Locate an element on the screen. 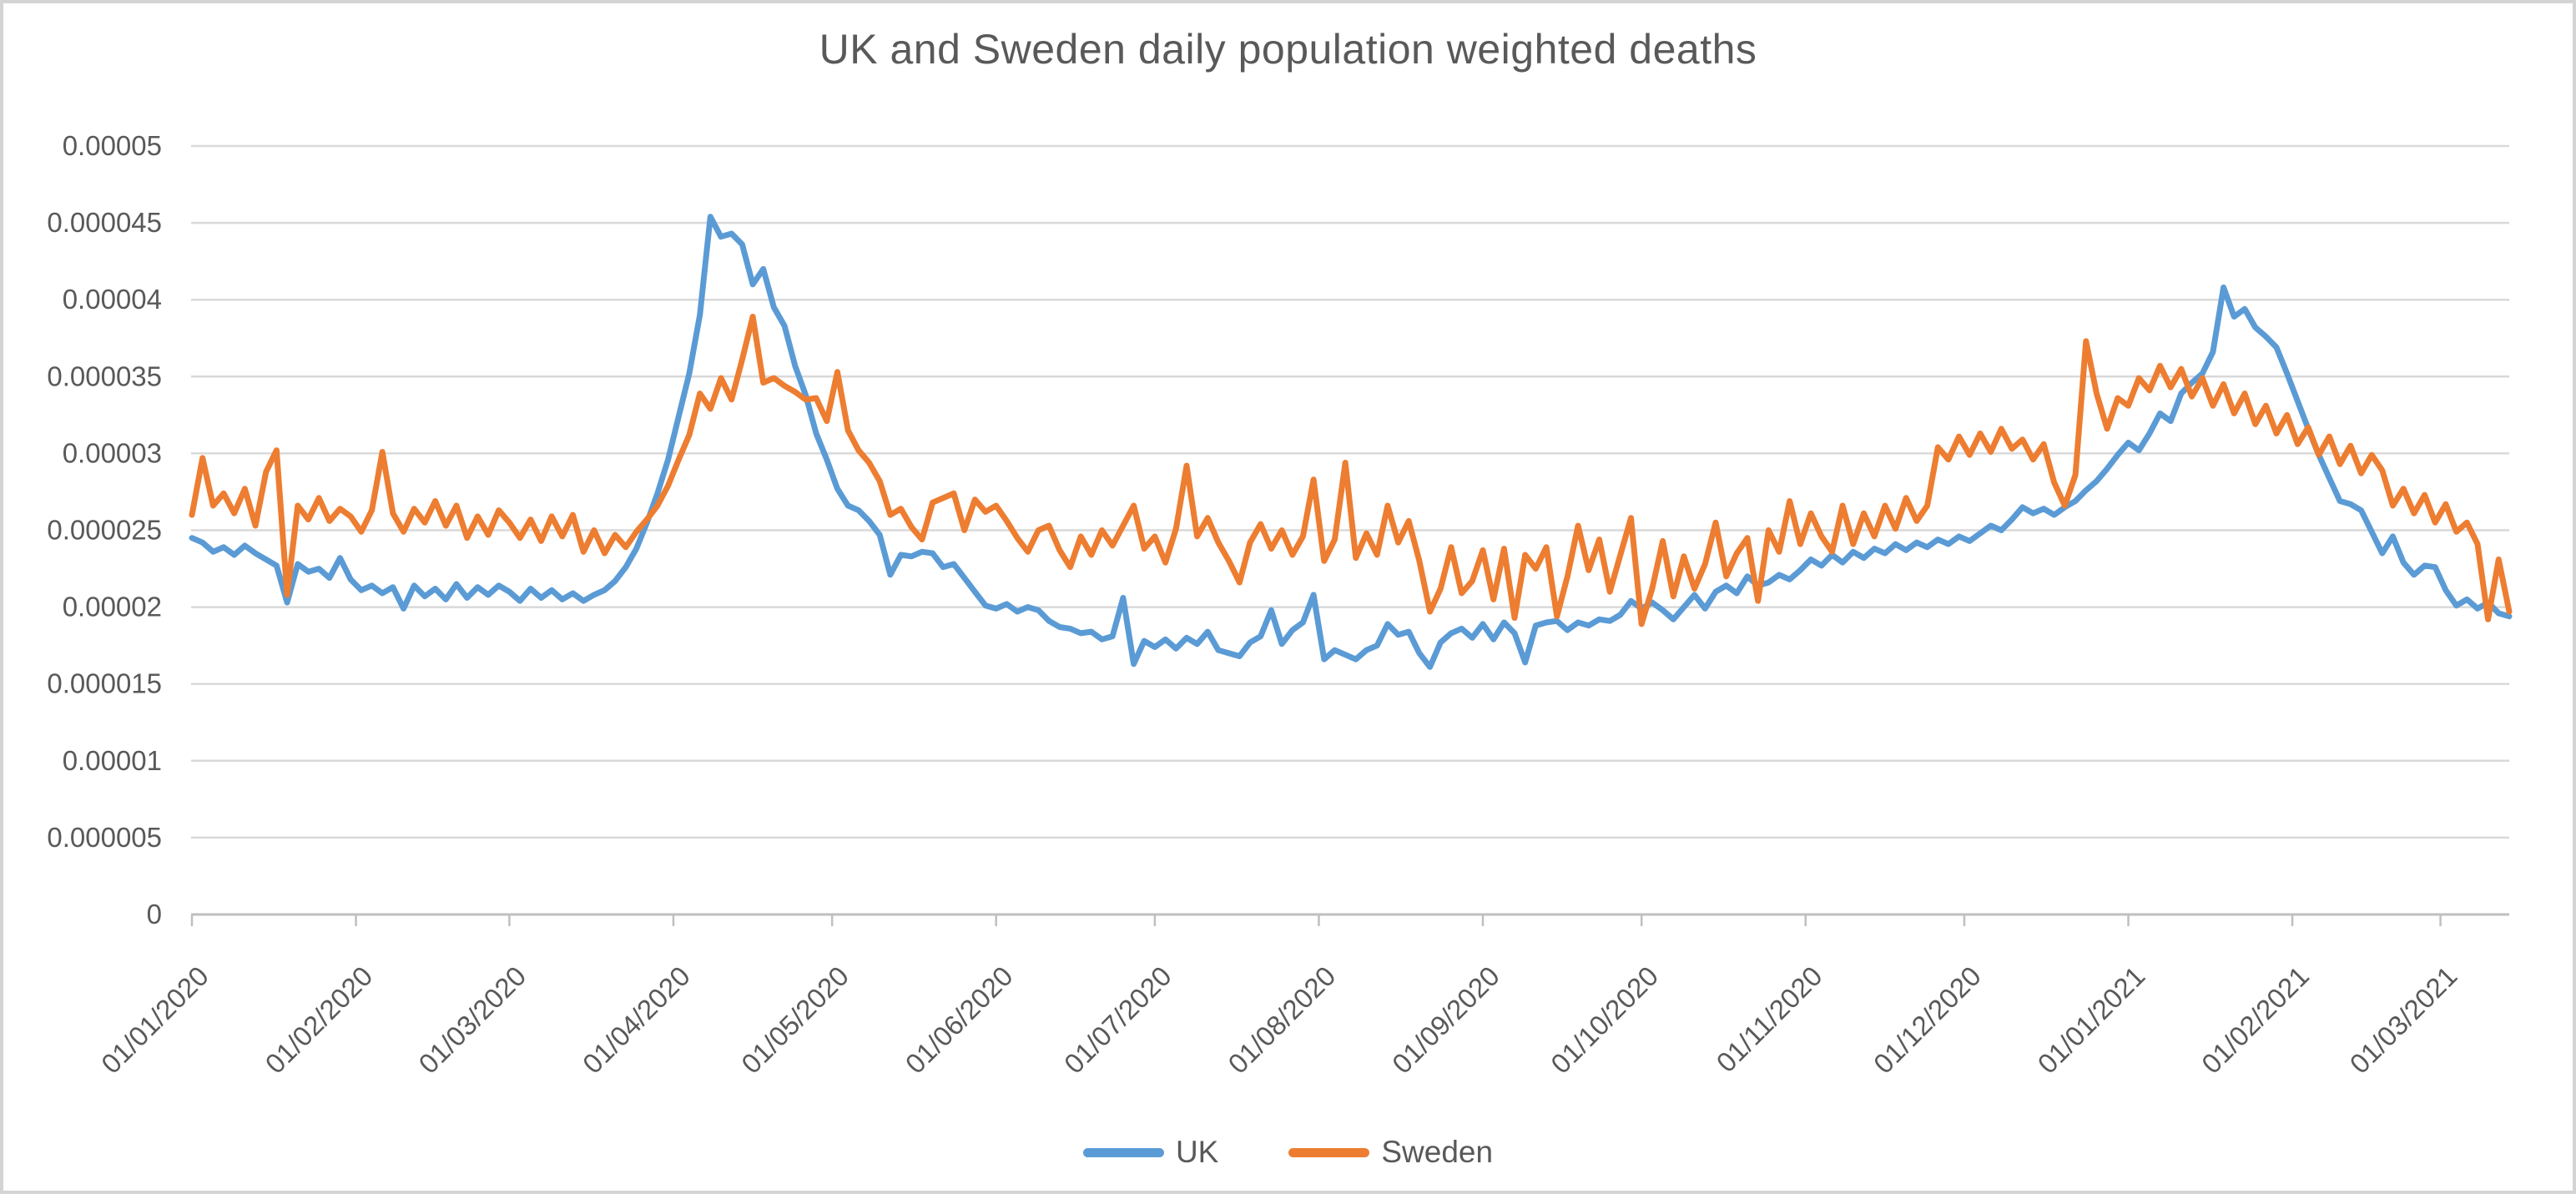  y-axis-label: 0 is located at coordinates (154, 914).